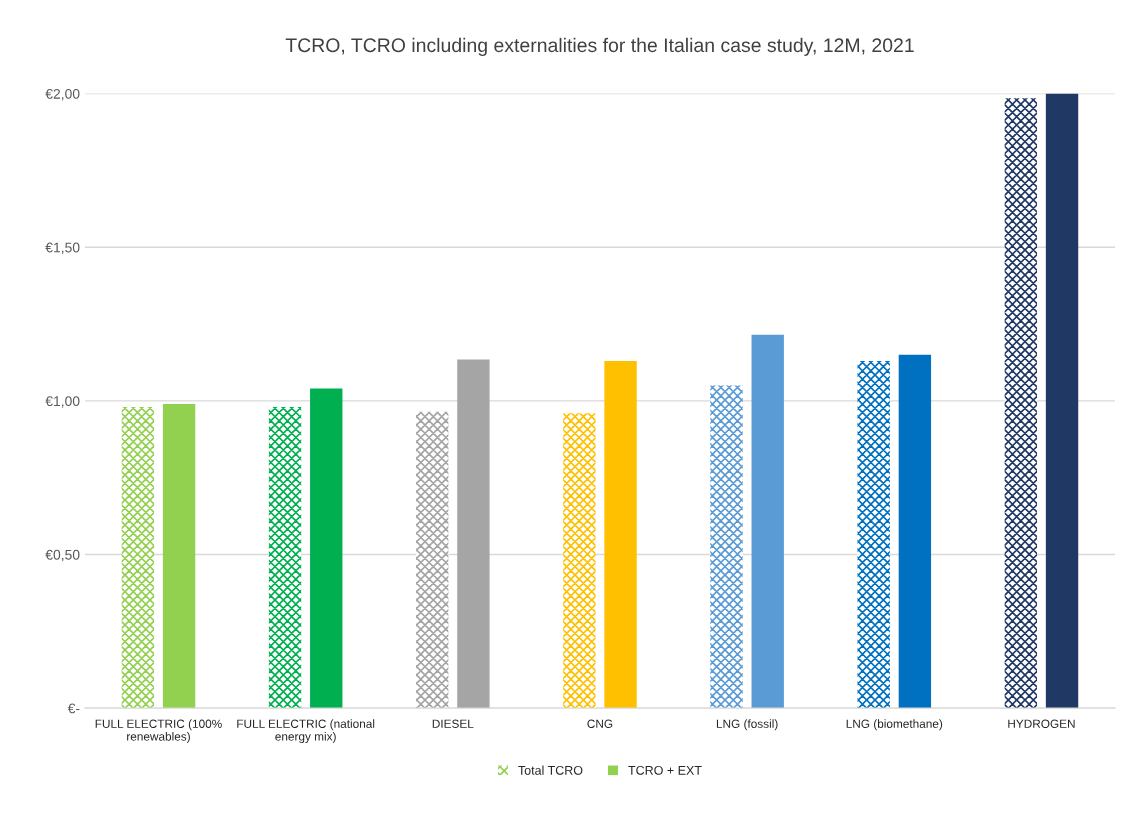 The height and width of the screenshot is (814, 1132). I want to click on x-tick-label: HYDROGEN, so click(1041, 723).